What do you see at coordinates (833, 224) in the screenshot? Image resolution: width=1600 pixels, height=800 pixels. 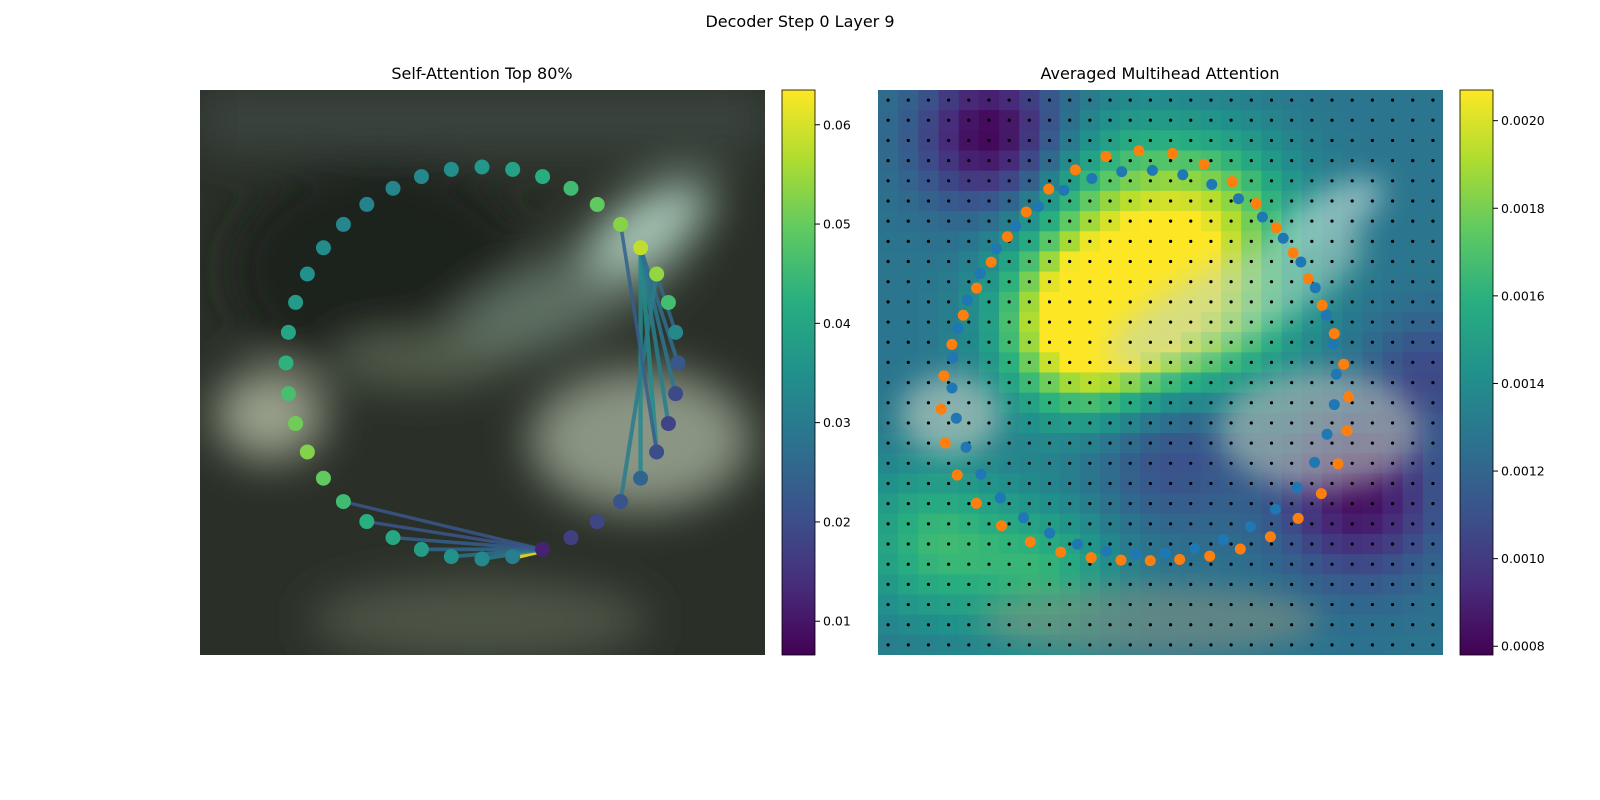 I see `colorbar-tick: 0.05` at bounding box center [833, 224].